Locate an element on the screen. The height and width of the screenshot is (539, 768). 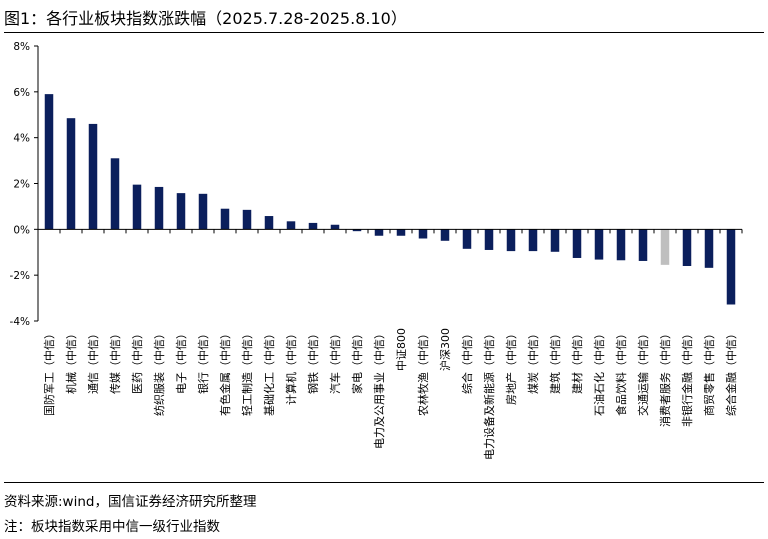
y-tick-label: 8% is located at coordinates (21, 47).